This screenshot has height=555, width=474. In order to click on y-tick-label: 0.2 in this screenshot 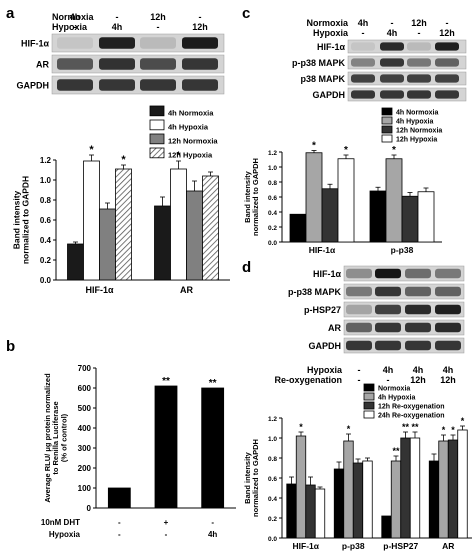, I will do `click(272, 519)`.